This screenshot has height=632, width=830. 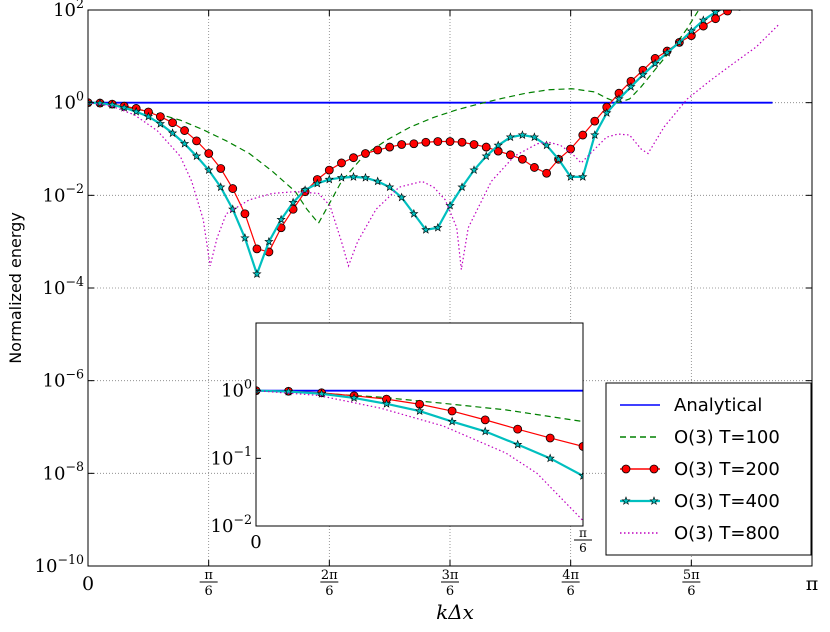 What do you see at coordinates (691, 591) in the screenshot?
I see `x-tick-5-label-denominator: 6` at bounding box center [691, 591].